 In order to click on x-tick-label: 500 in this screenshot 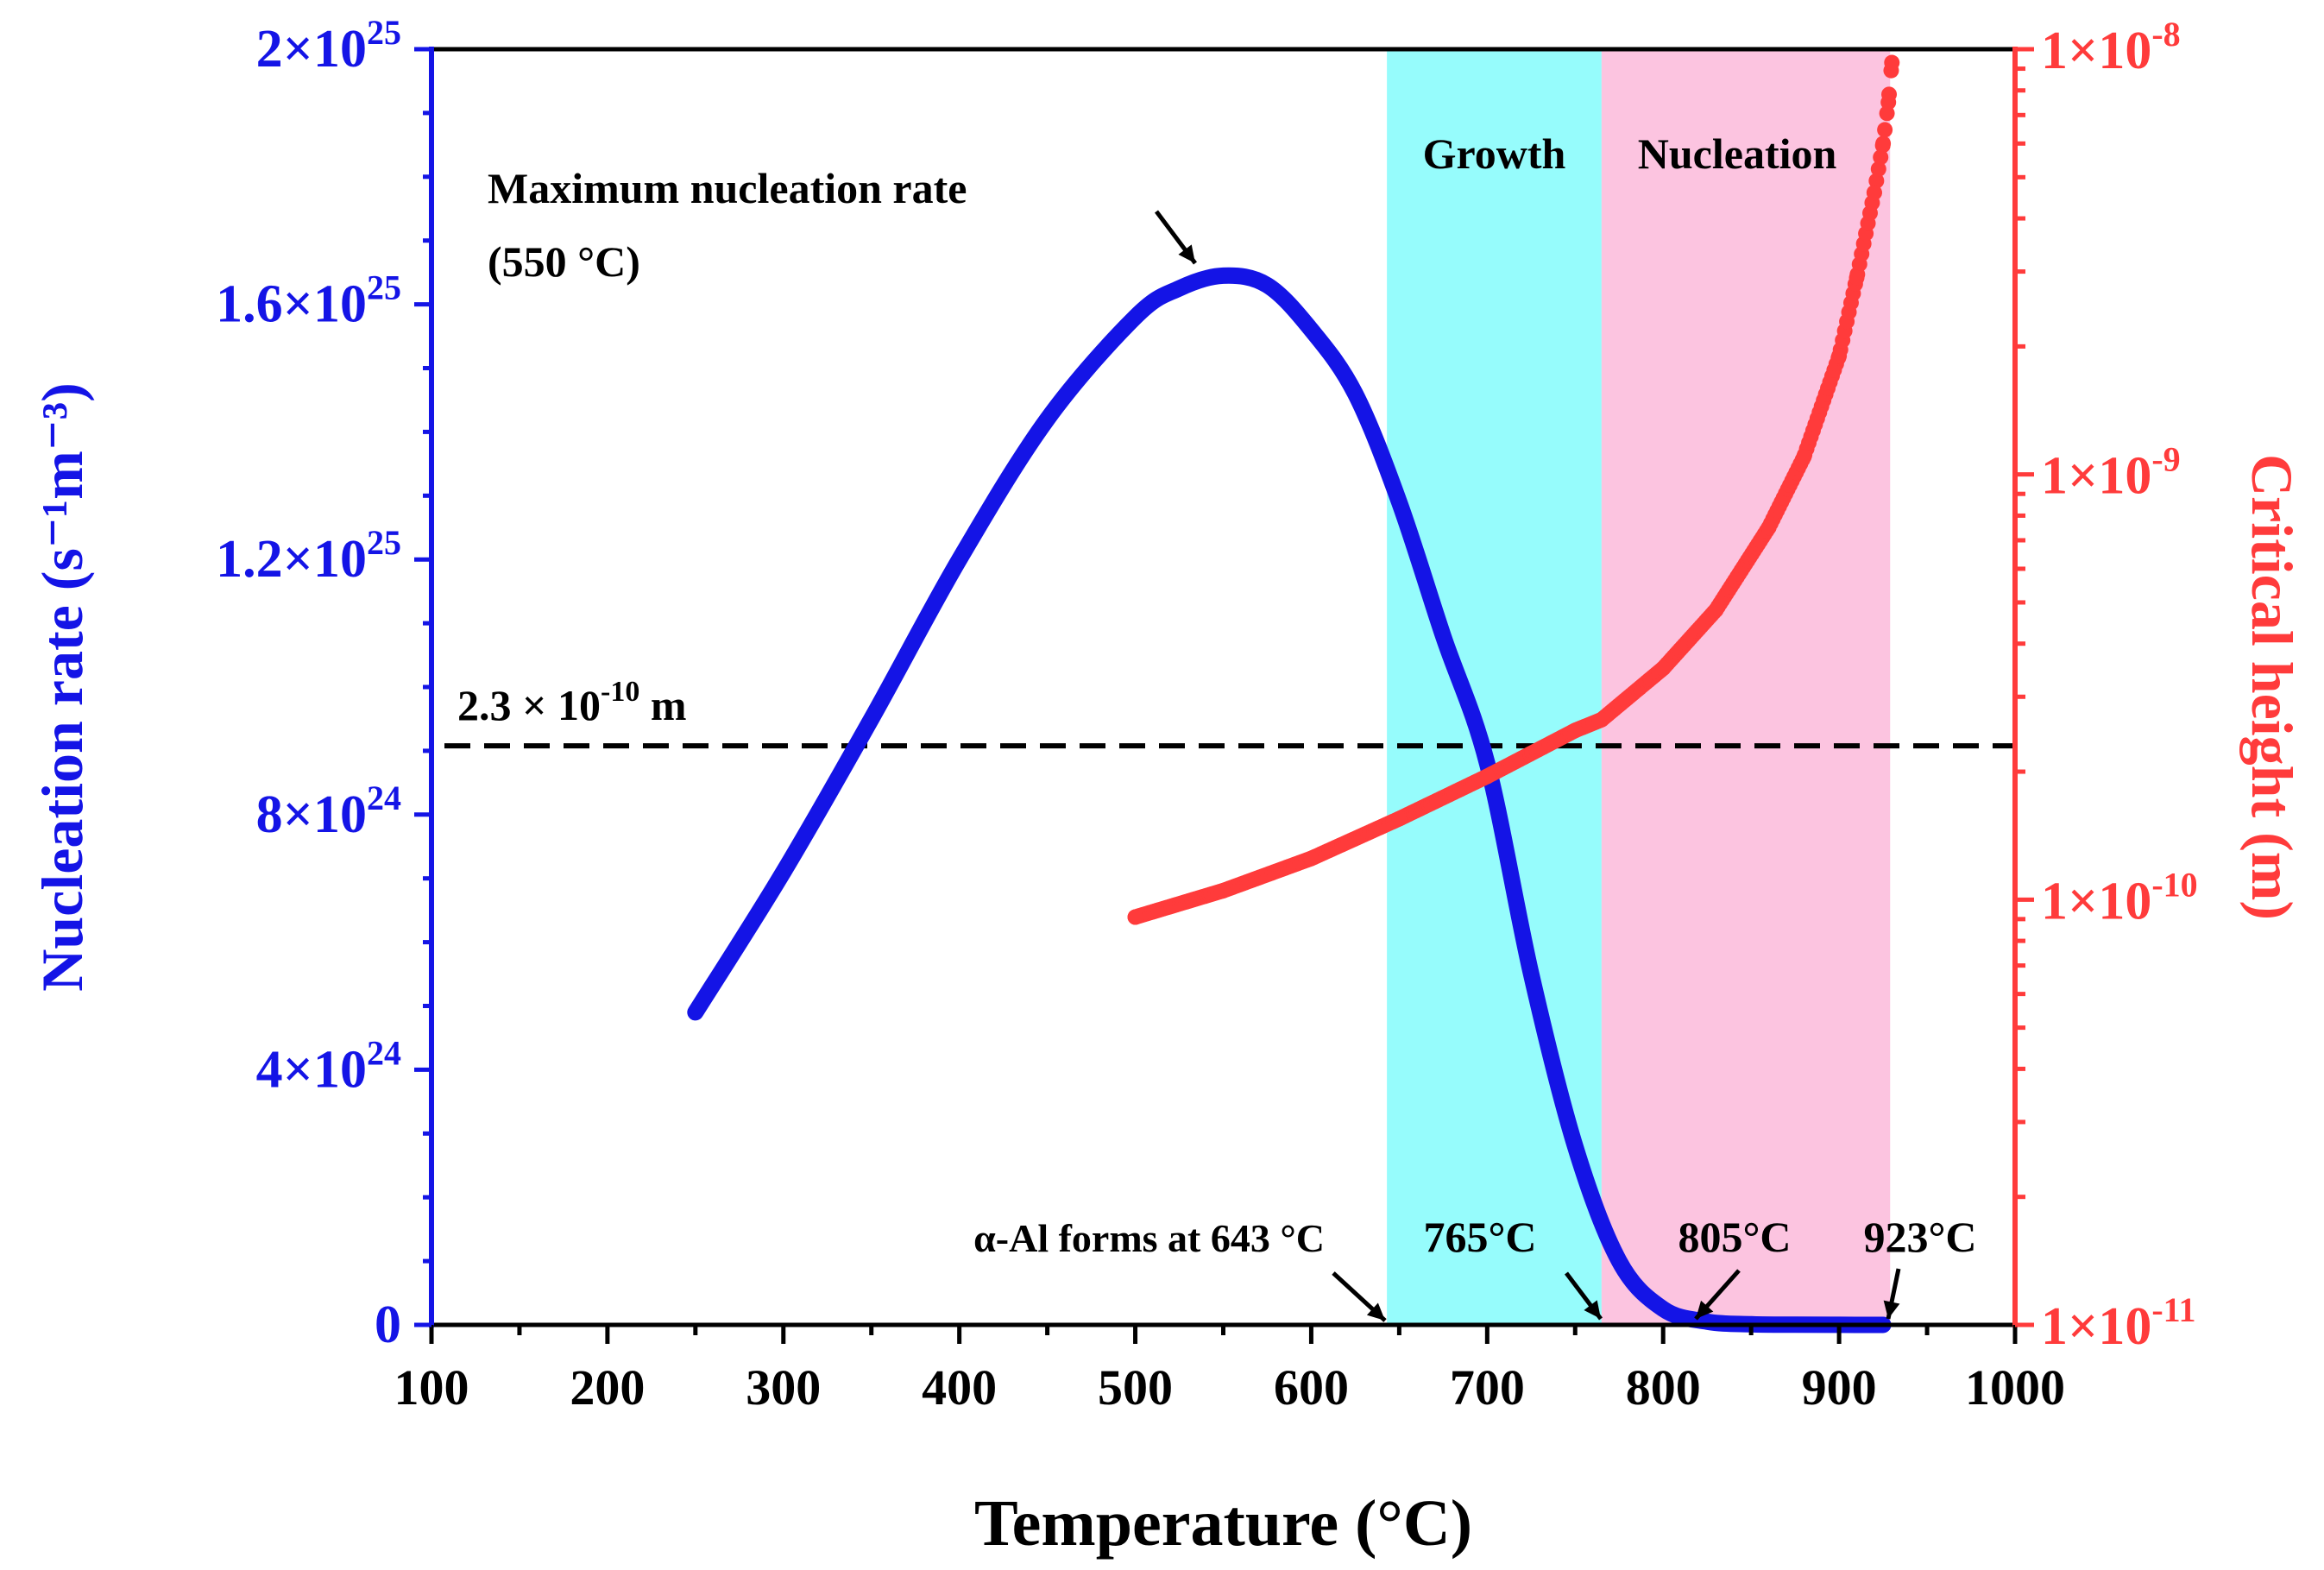, I will do `click(1135, 1388)`.